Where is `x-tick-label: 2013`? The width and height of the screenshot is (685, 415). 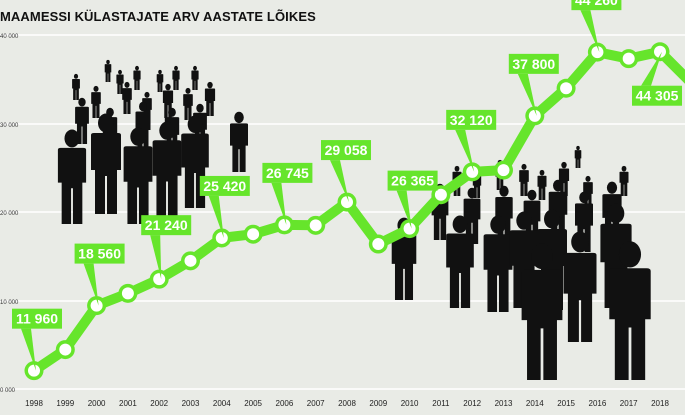 x-tick-label: 2013 is located at coordinates (504, 403).